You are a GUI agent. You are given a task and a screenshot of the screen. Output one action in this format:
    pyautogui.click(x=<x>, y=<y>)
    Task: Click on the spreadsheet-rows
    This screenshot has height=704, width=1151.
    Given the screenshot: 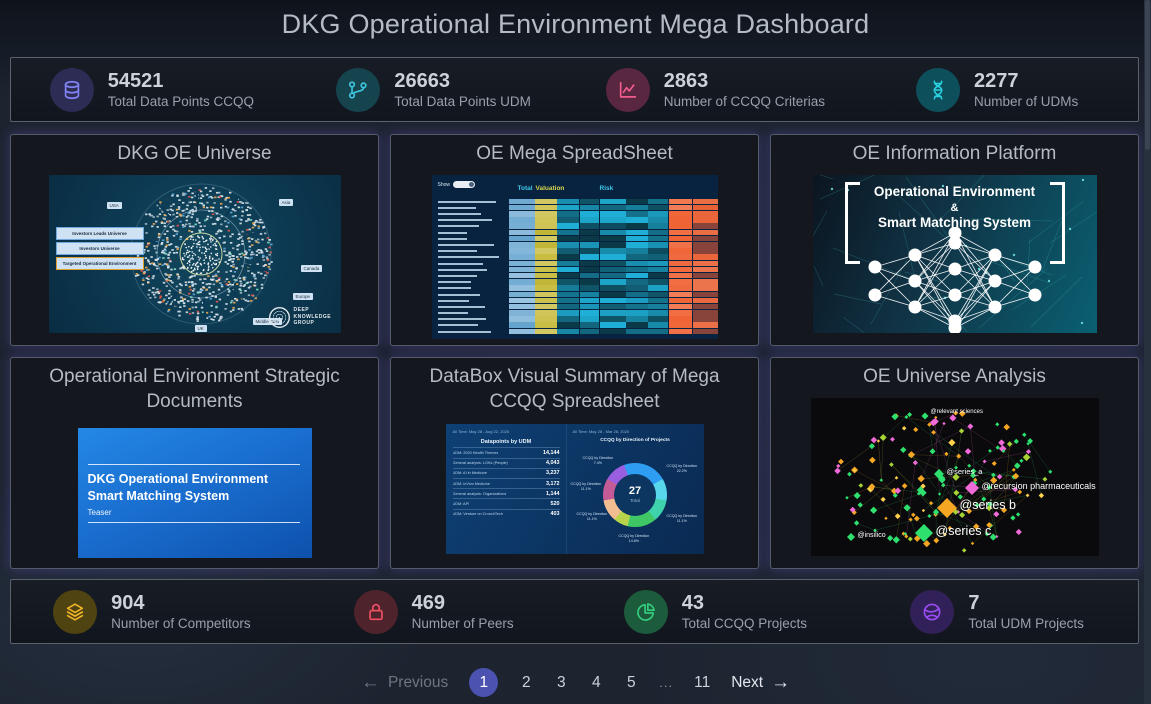 What is the action you would take?
    pyautogui.click(x=575, y=266)
    